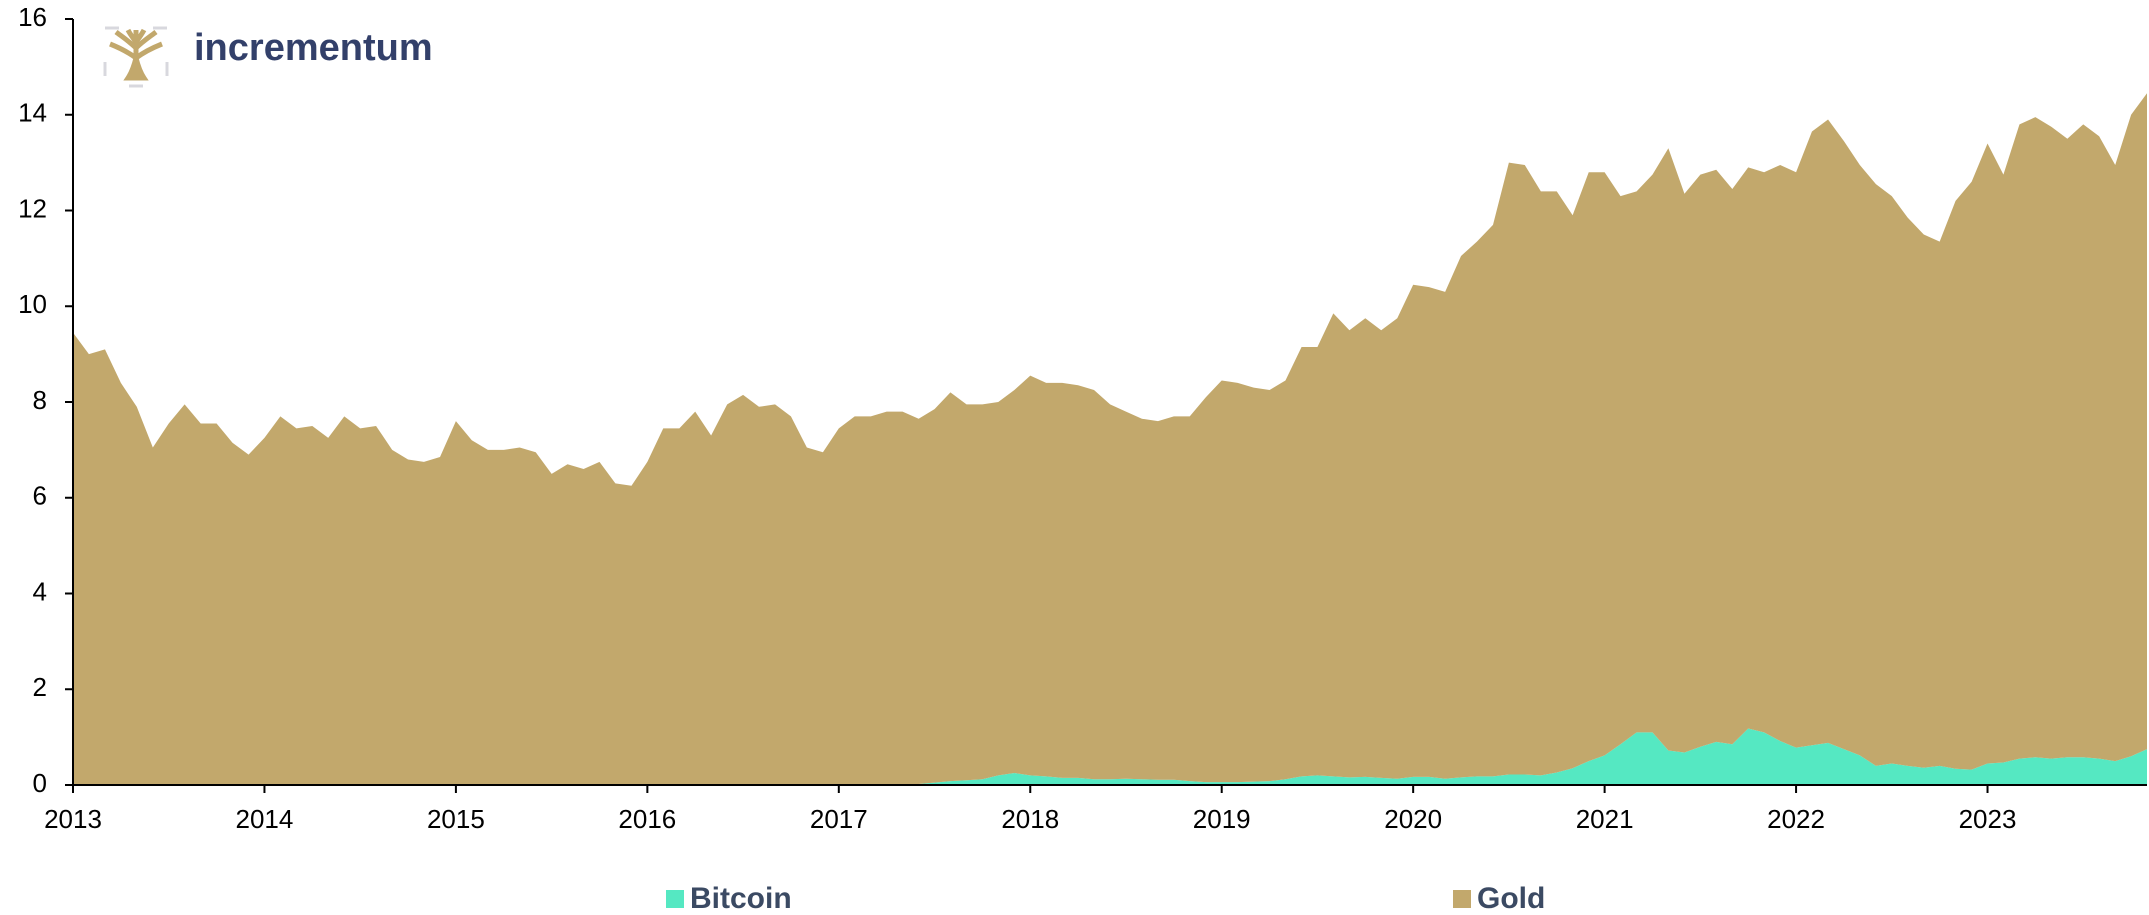  What do you see at coordinates (741, 898) in the screenshot?
I see `legend-label: Bitcoin` at bounding box center [741, 898].